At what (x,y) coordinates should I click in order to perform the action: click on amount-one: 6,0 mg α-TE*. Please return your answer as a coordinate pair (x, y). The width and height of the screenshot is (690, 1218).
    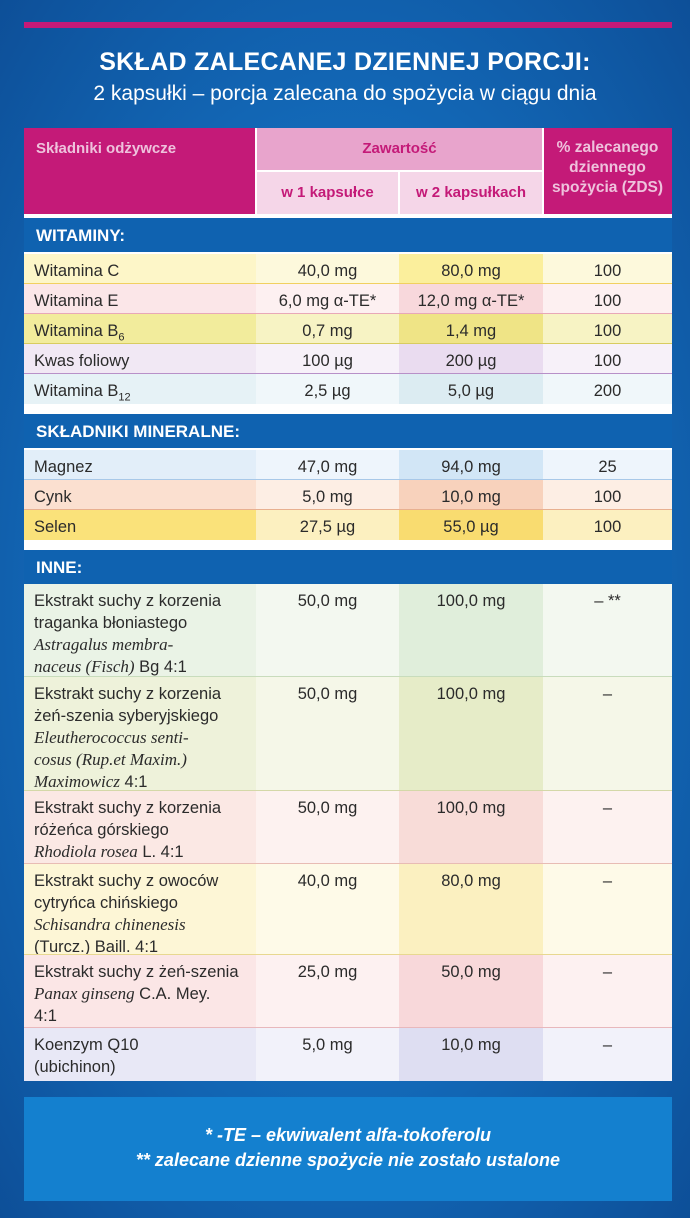
    Looking at the image, I should click on (327, 299).